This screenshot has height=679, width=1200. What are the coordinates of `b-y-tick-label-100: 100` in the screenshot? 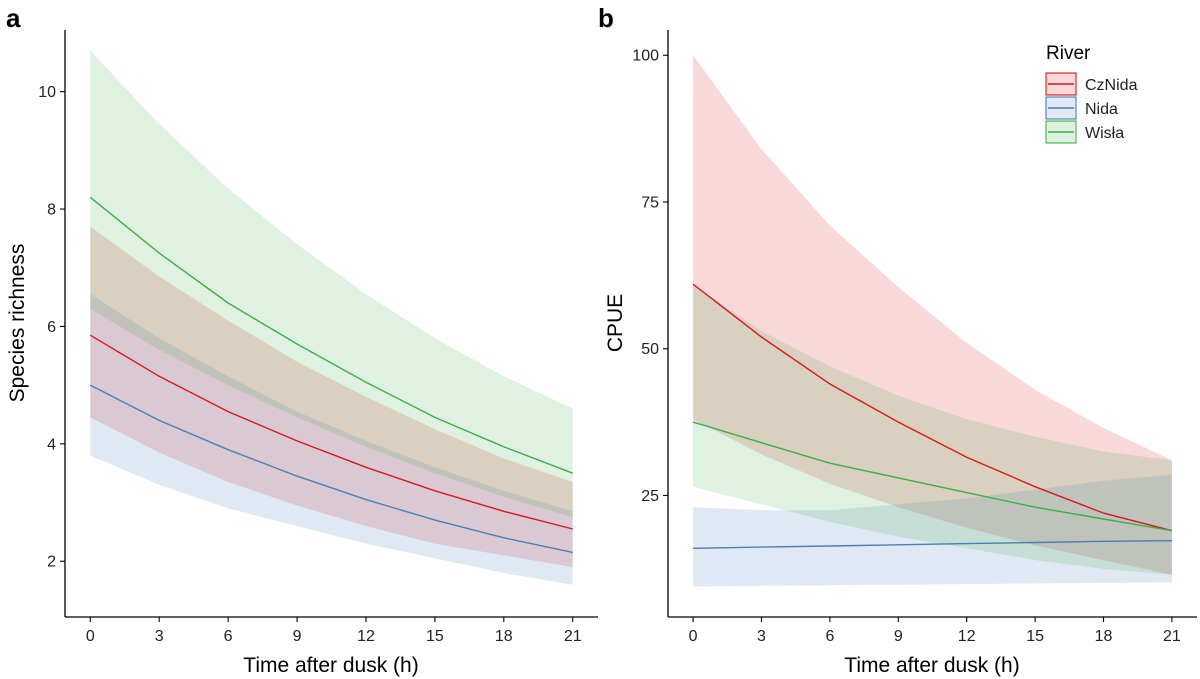 It's located at (645, 56).